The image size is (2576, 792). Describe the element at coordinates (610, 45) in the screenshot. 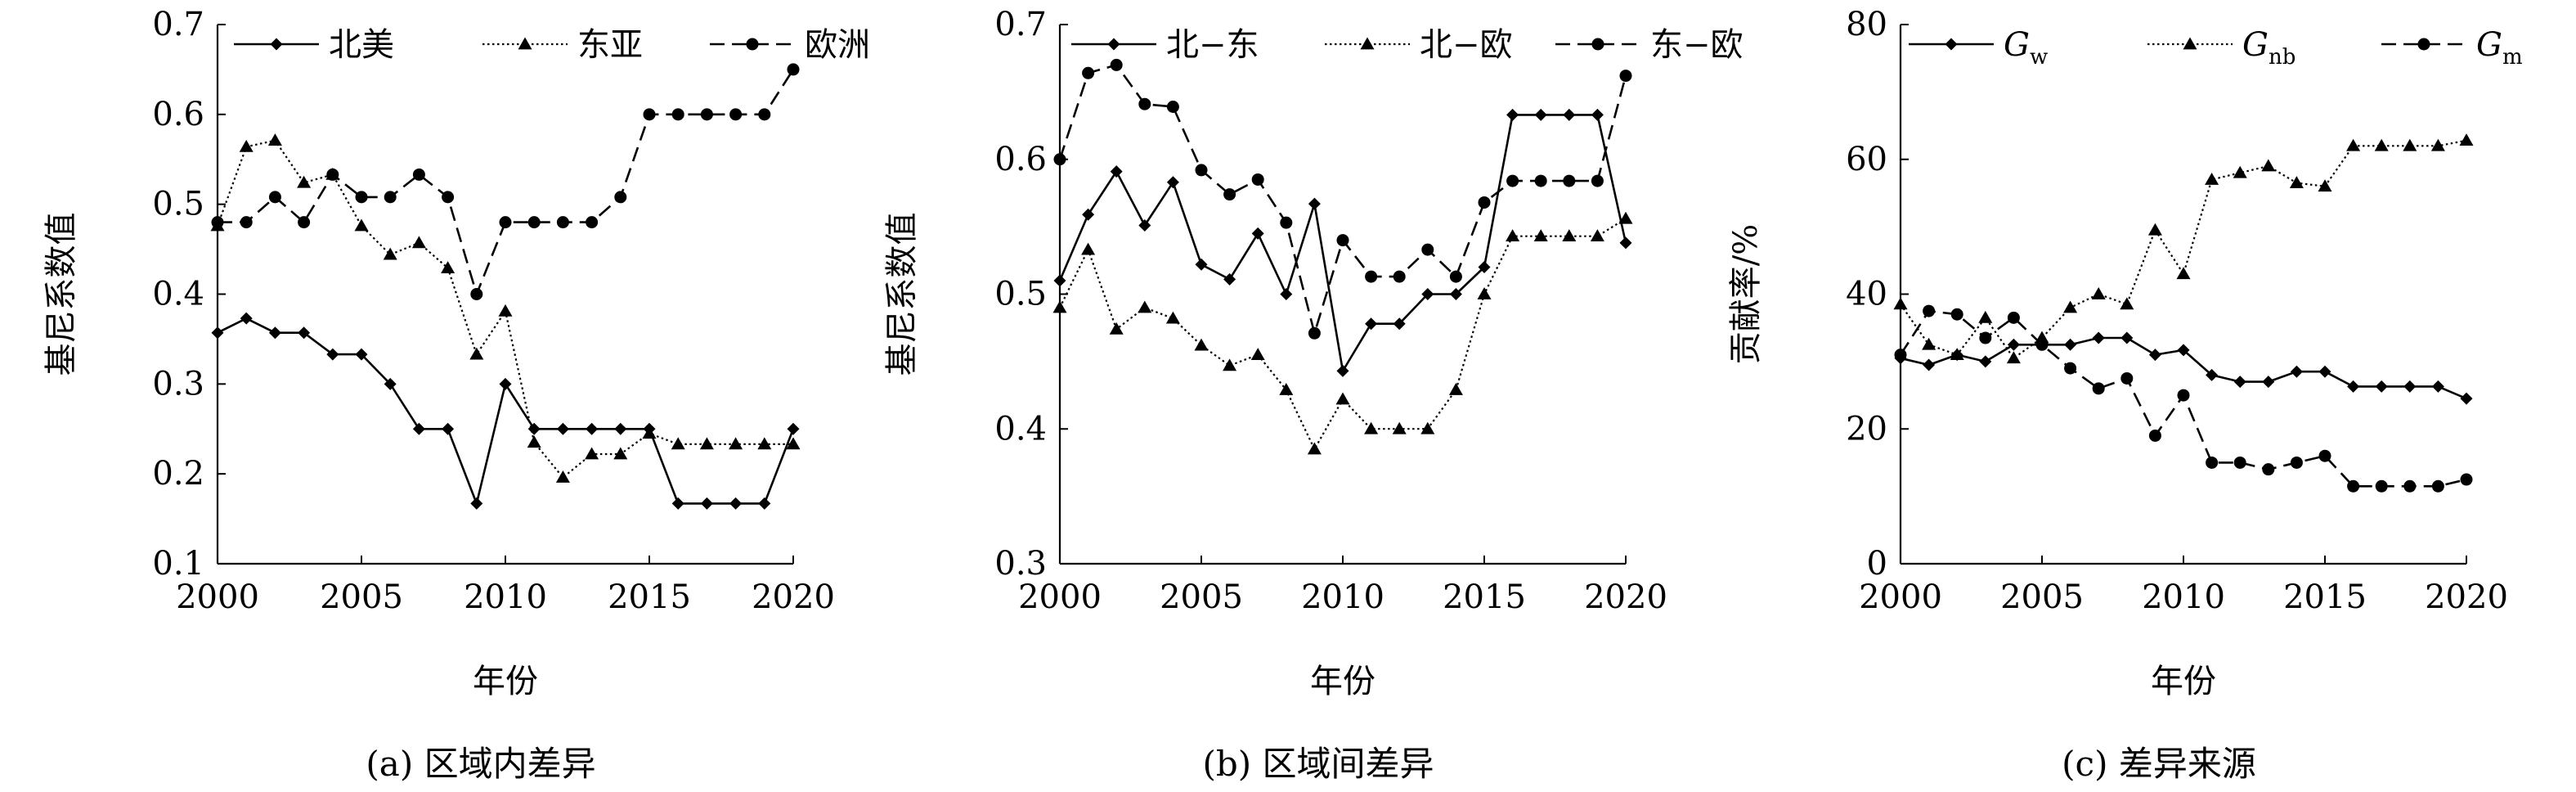

I see `legend-label: 东亚` at that location.